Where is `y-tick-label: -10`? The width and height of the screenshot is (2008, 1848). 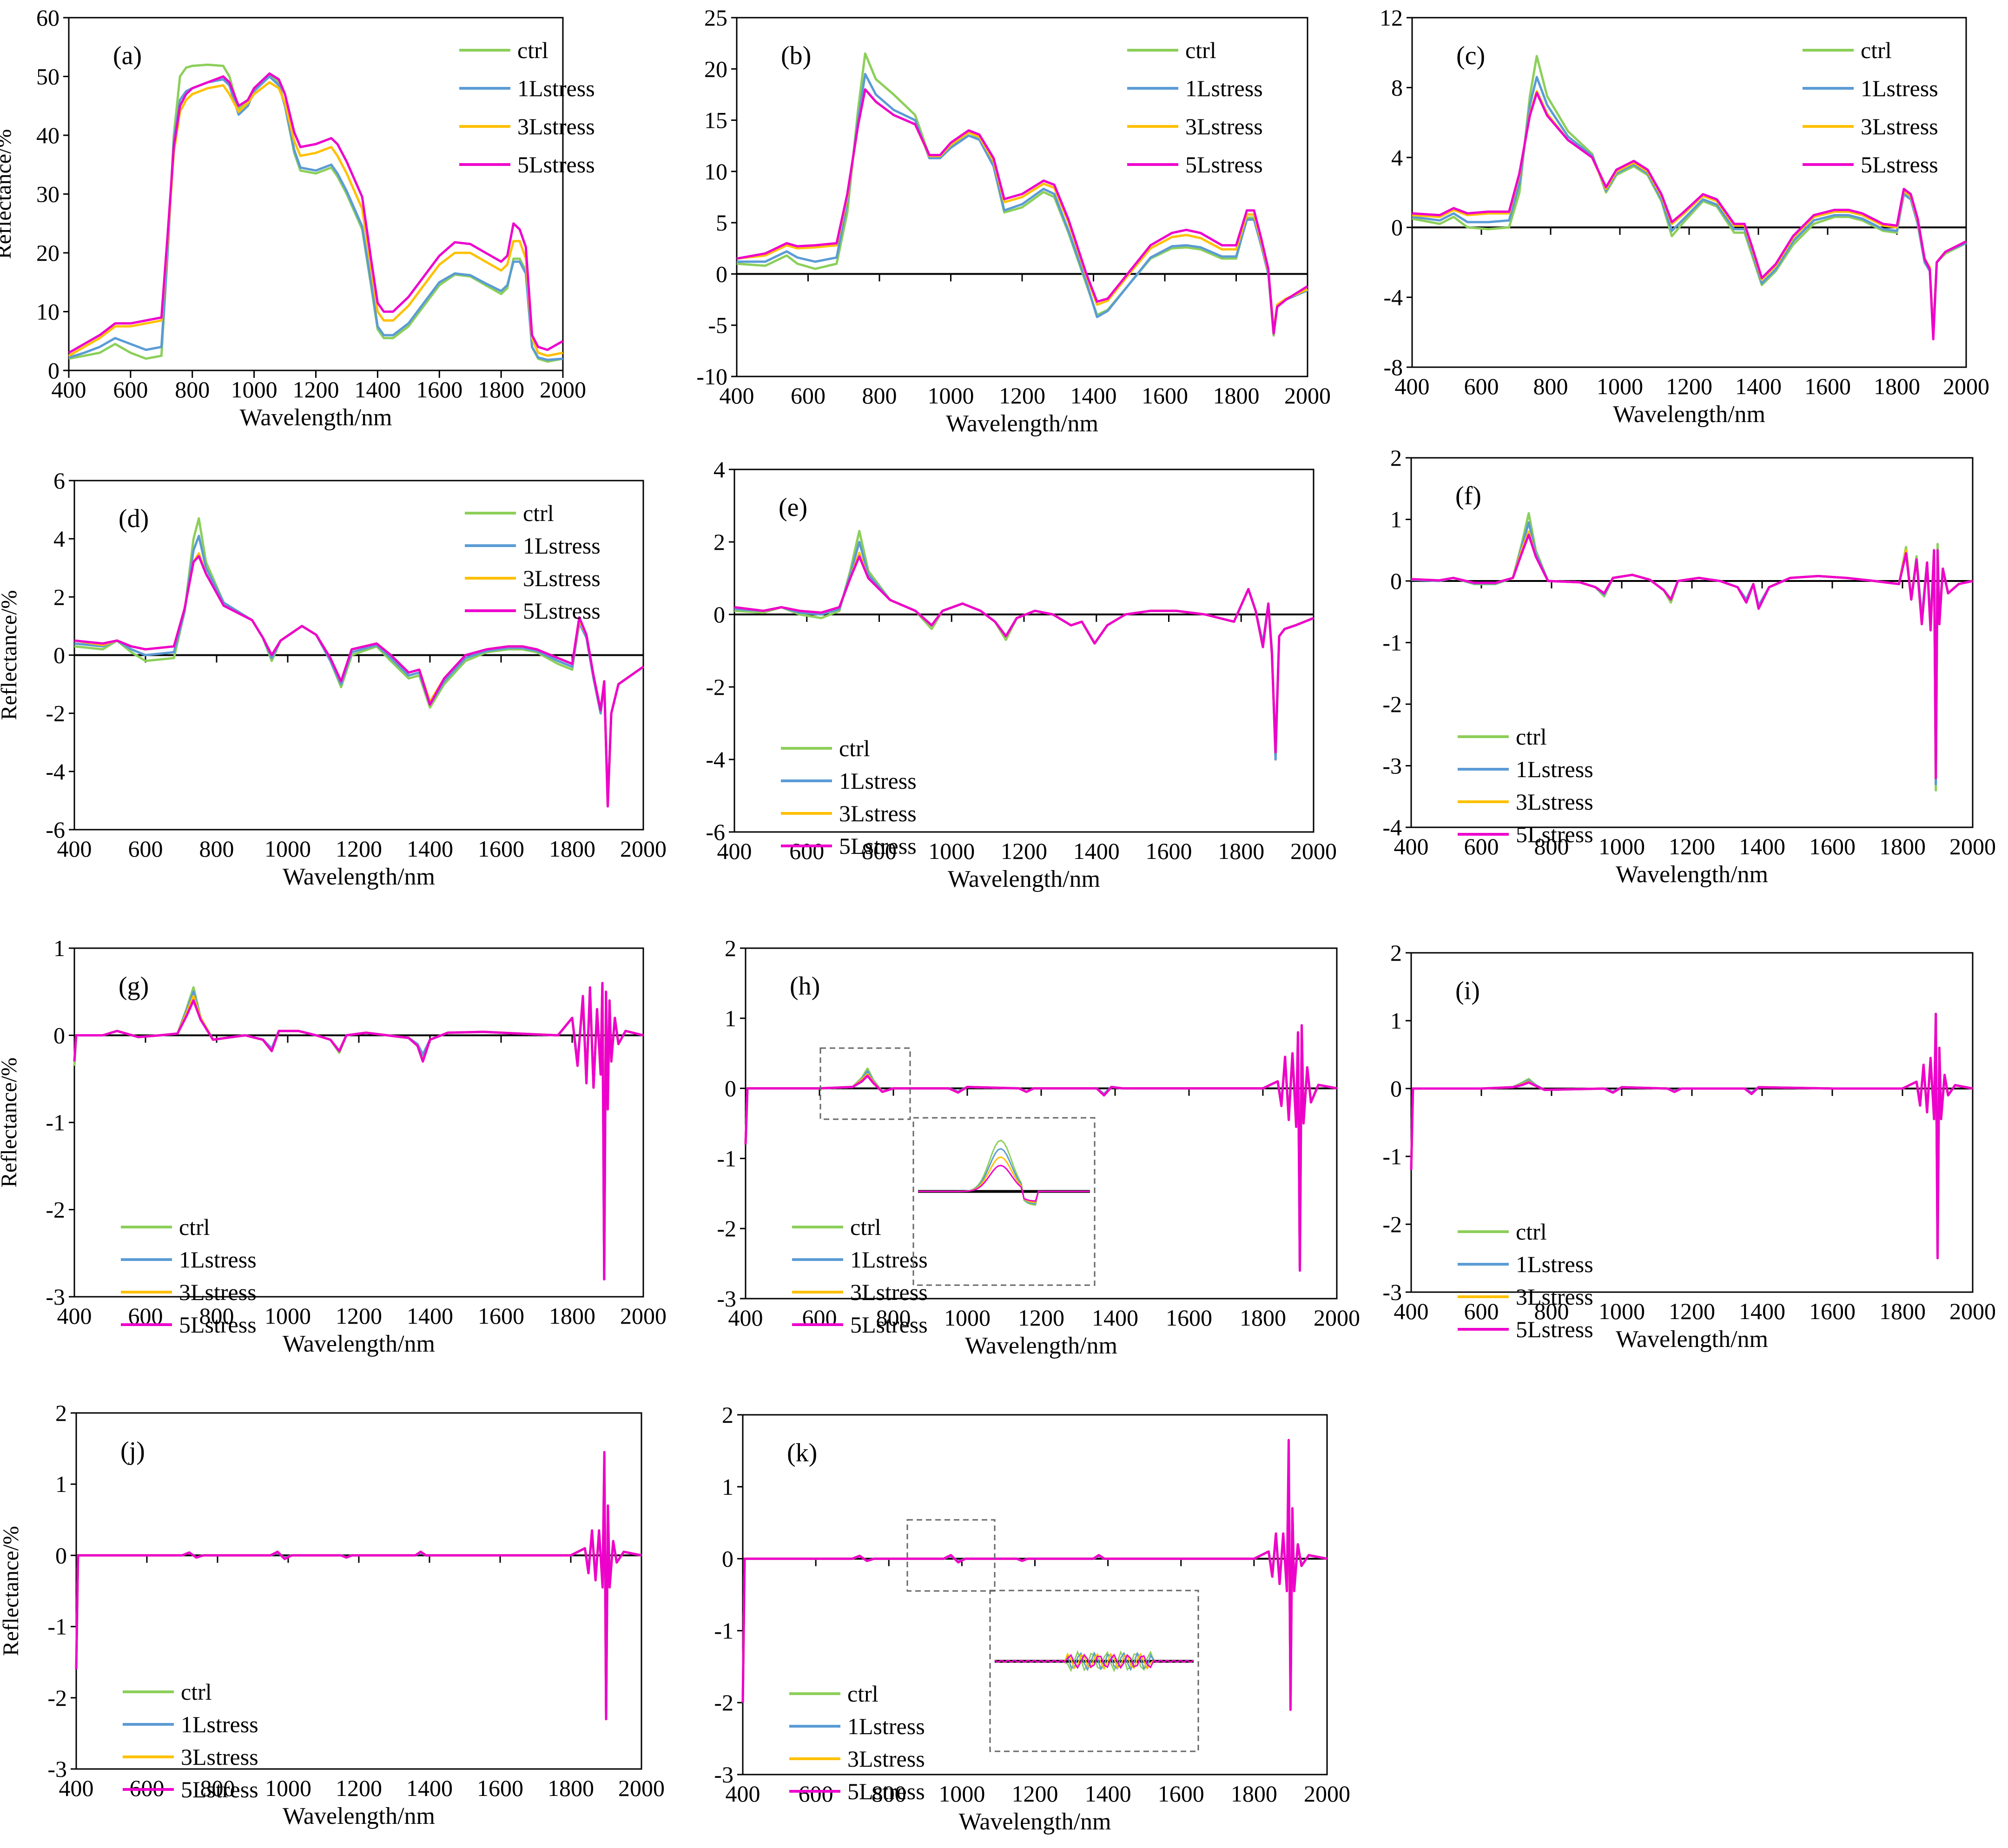 y-tick-label: -10 is located at coordinates (711, 376).